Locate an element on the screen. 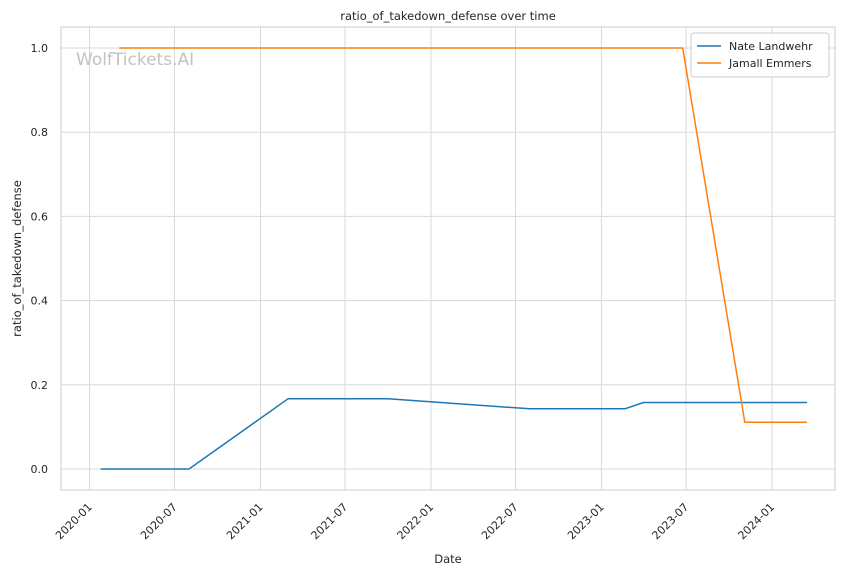  y-tick-label: 0.2 is located at coordinates (40, 385).